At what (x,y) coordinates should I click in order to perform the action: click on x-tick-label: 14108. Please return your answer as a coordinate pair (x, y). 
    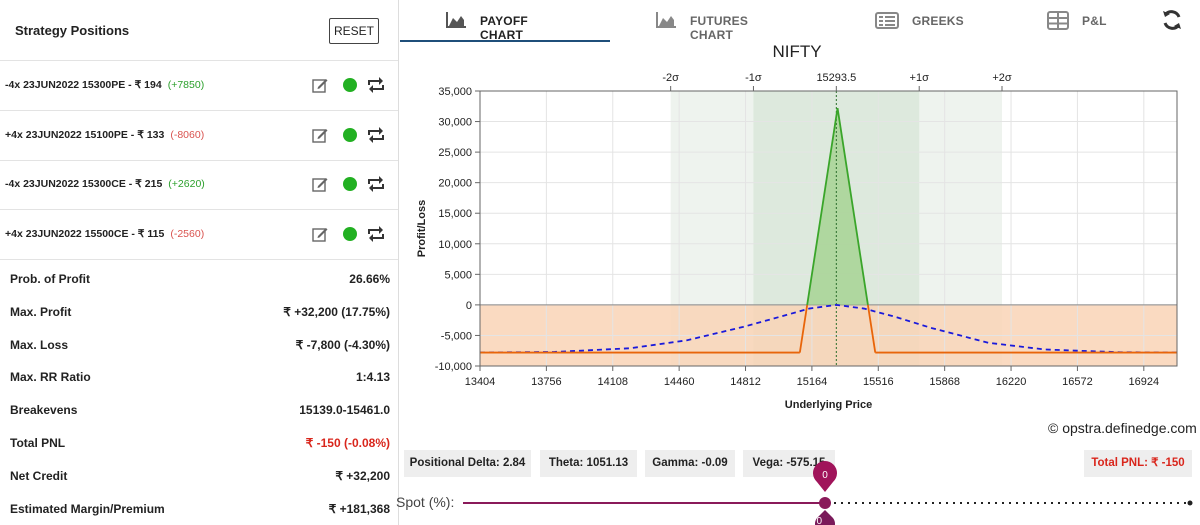
    Looking at the image, I should click on (612, 382).